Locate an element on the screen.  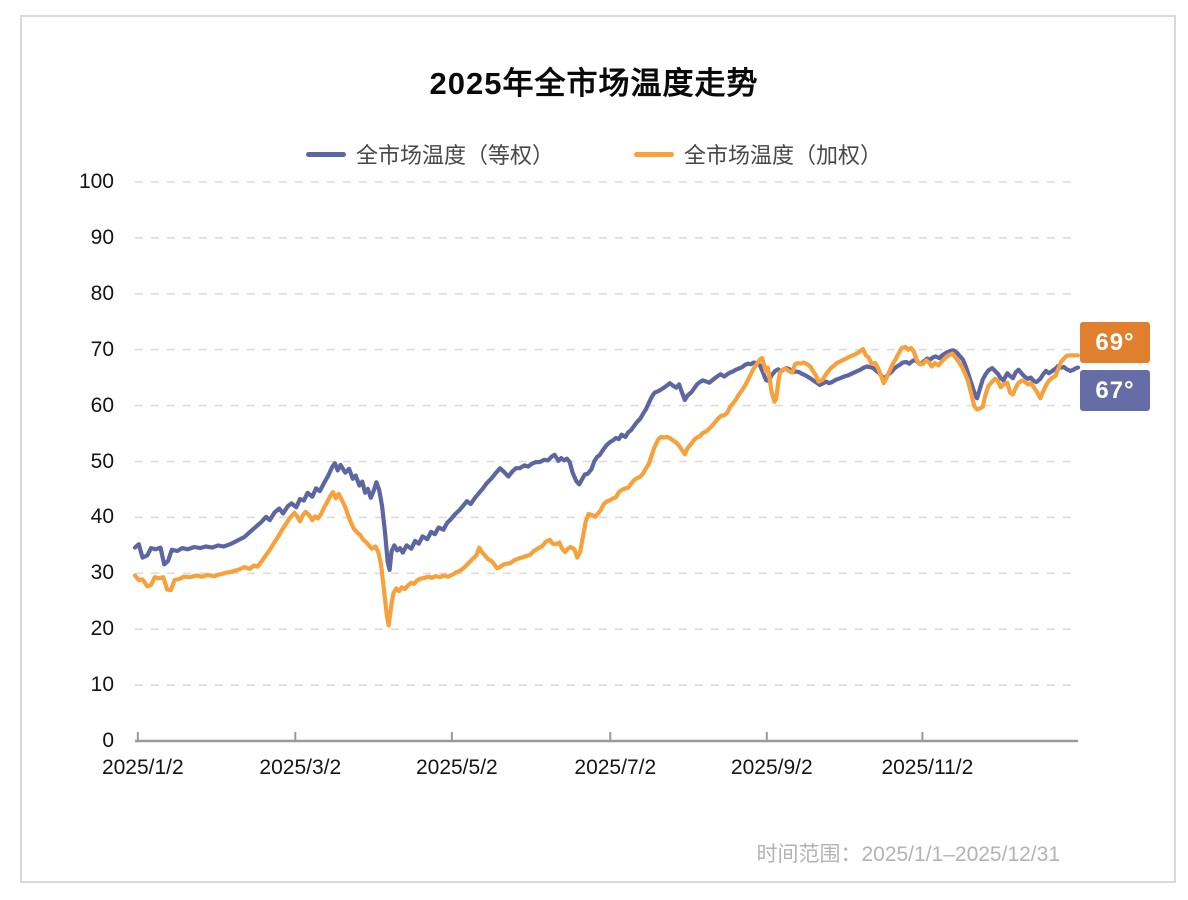
legend-item-equal-weight: 全市场温度（等权） is located at coordinates (429, 154).